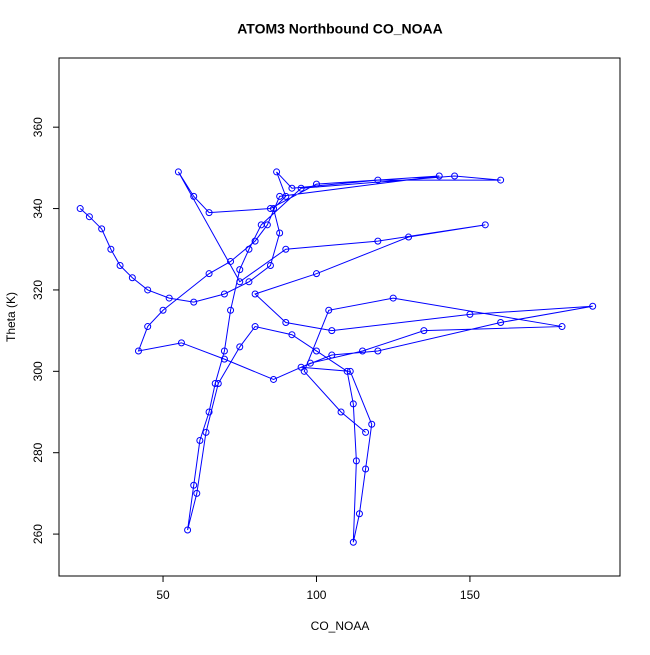  Describe the element at coordinates (340, 626) in the screenshot. I see `x-axis-title: CO_NOAA` at that location.